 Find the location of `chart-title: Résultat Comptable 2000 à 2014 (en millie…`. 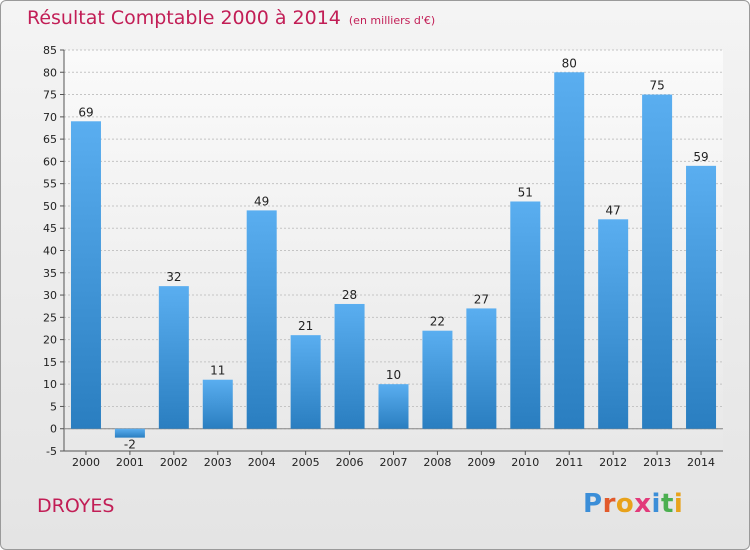

chart-title: Résultat Comptable 2000 à 2014 (en millie… is located at coordinates (231, 18).